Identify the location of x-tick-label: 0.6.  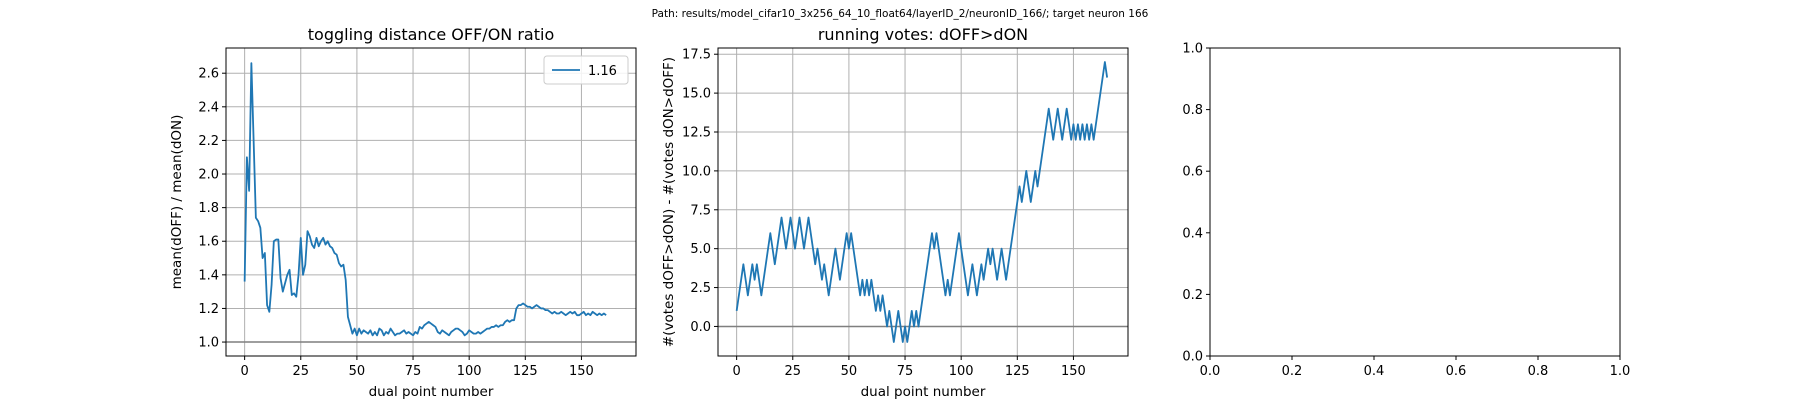
(1456, 371).